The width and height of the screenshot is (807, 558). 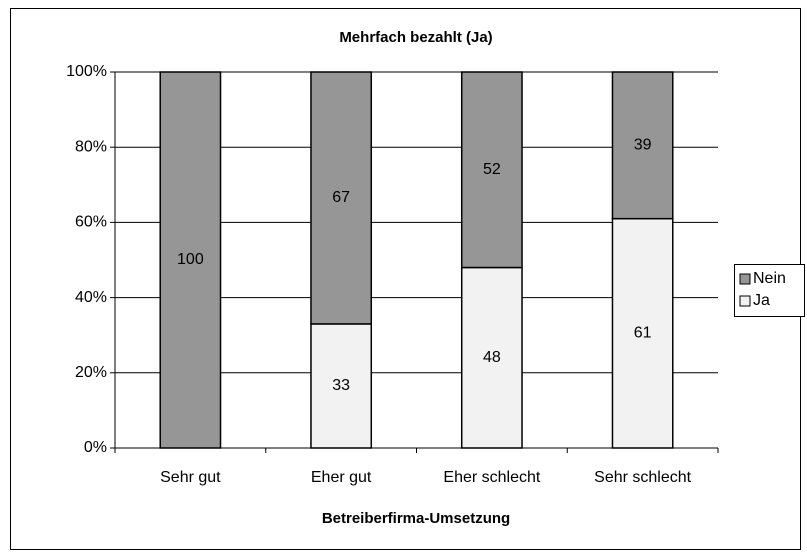 I want to click on chart-title: Mehrfach bezahlt (Ja), so click(x=415, y=37).